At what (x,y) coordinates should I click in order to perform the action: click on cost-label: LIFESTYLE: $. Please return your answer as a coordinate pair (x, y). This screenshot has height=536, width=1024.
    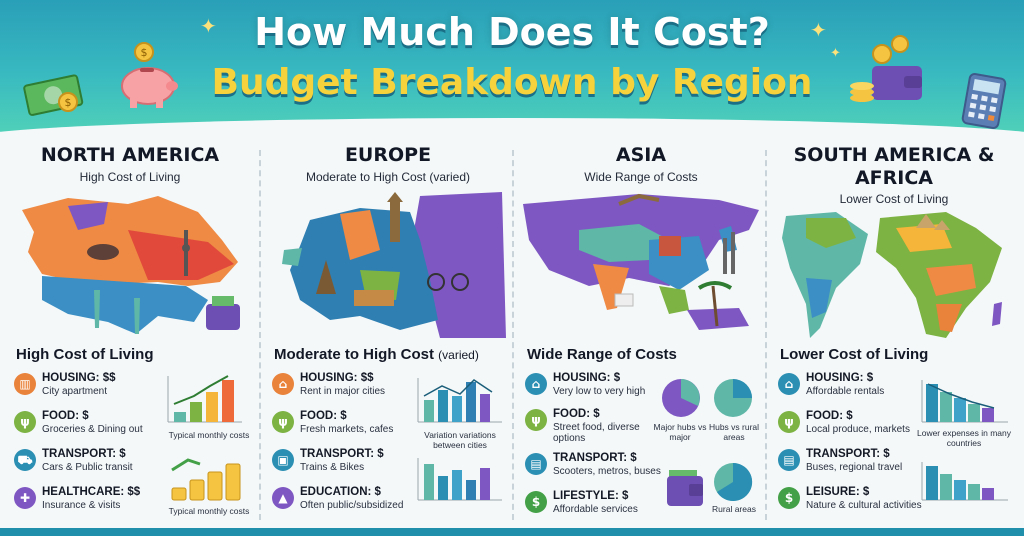
    Looking at the image, I should click on (591, 496).